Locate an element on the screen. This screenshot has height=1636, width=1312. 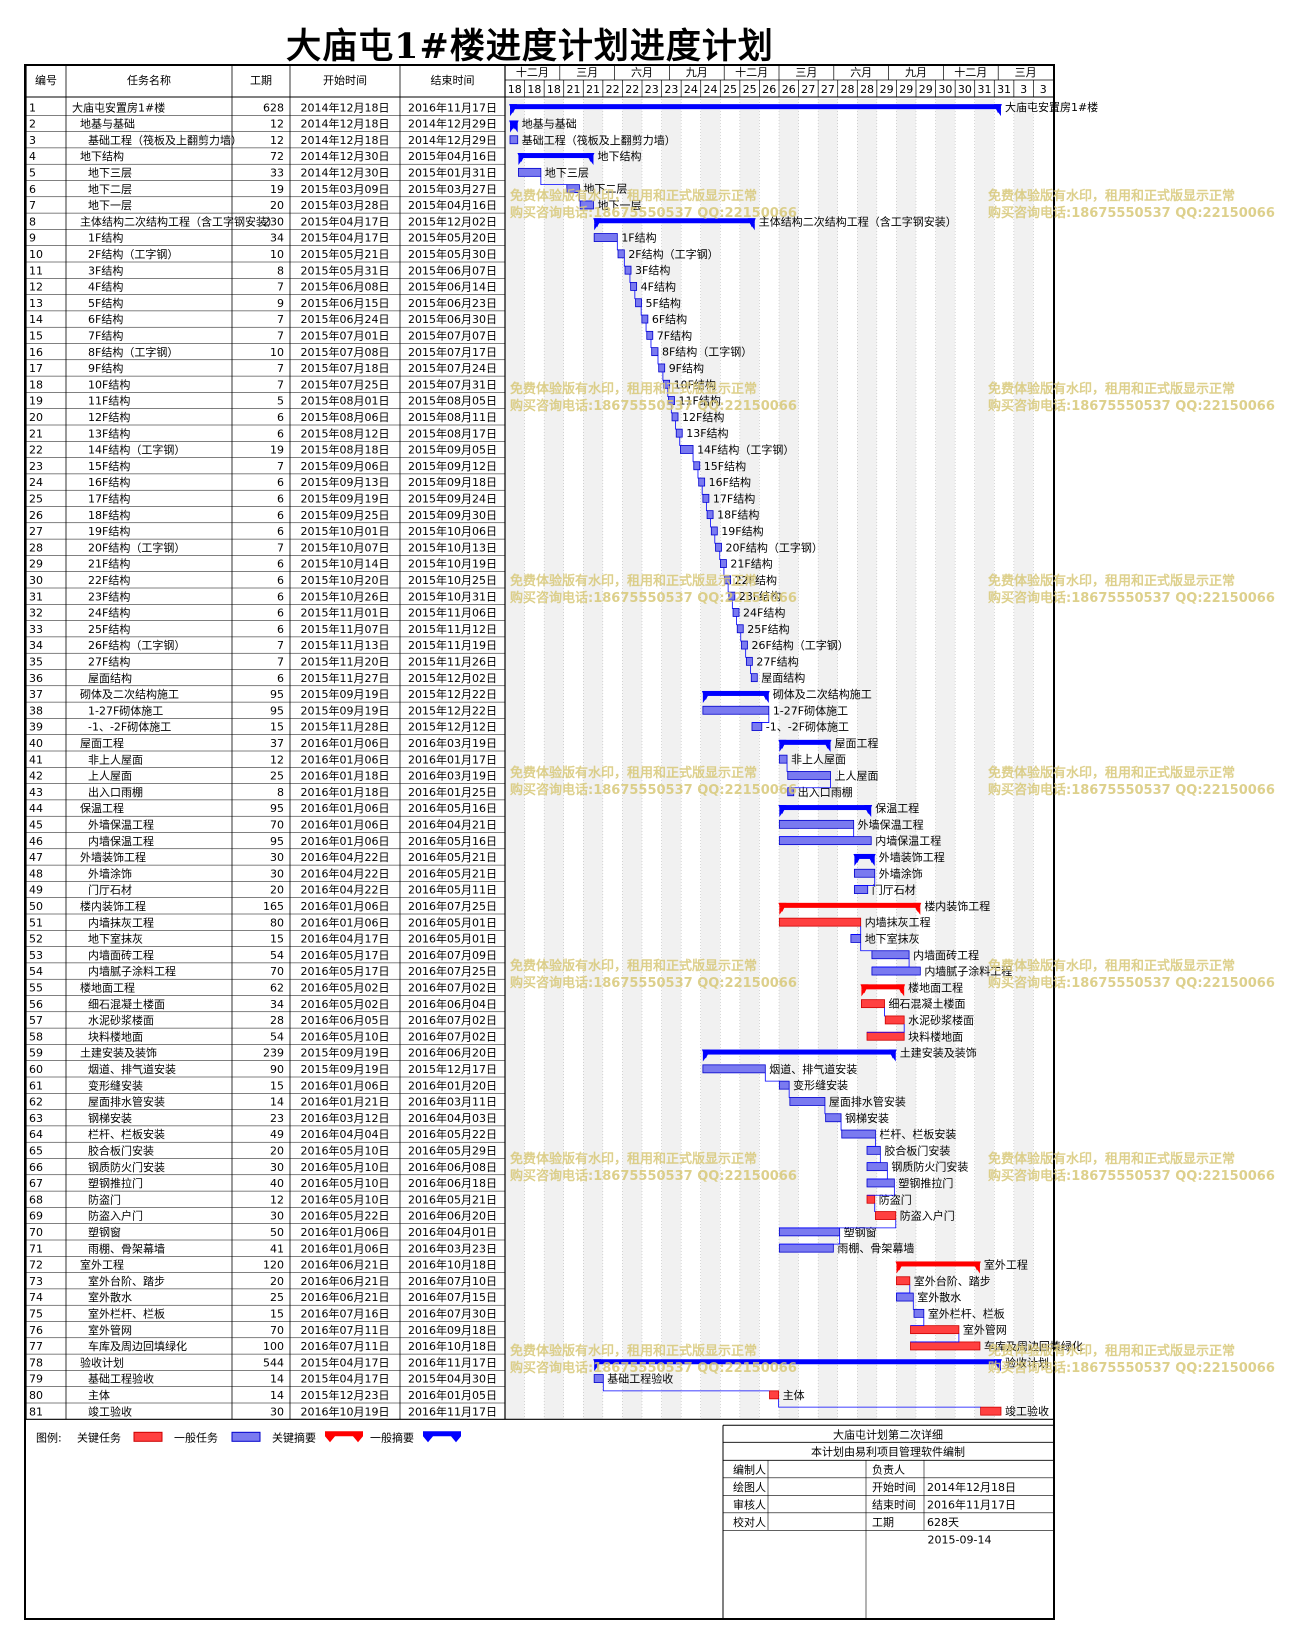
task-start: 2015年11月07日 is located at coordinates (345, 629).